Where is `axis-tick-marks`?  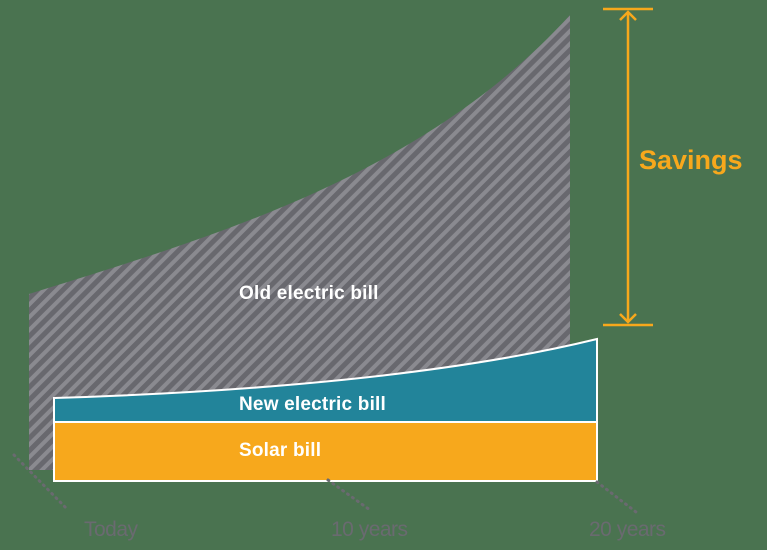
axis-tick-marks is located at coordinates (325, 483).